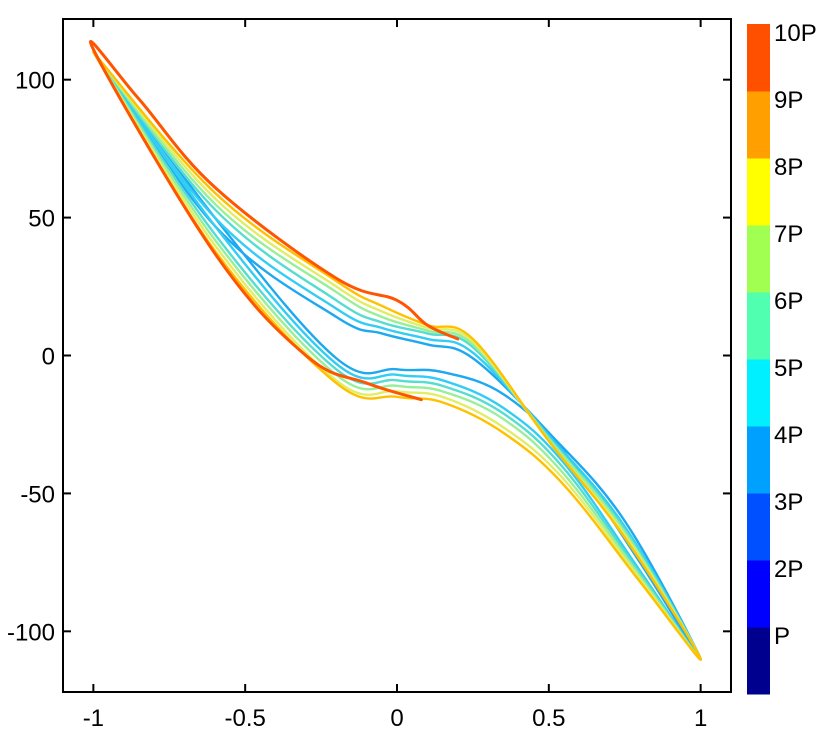  I want to click on y-tick-label: 50, so click(41, 219).